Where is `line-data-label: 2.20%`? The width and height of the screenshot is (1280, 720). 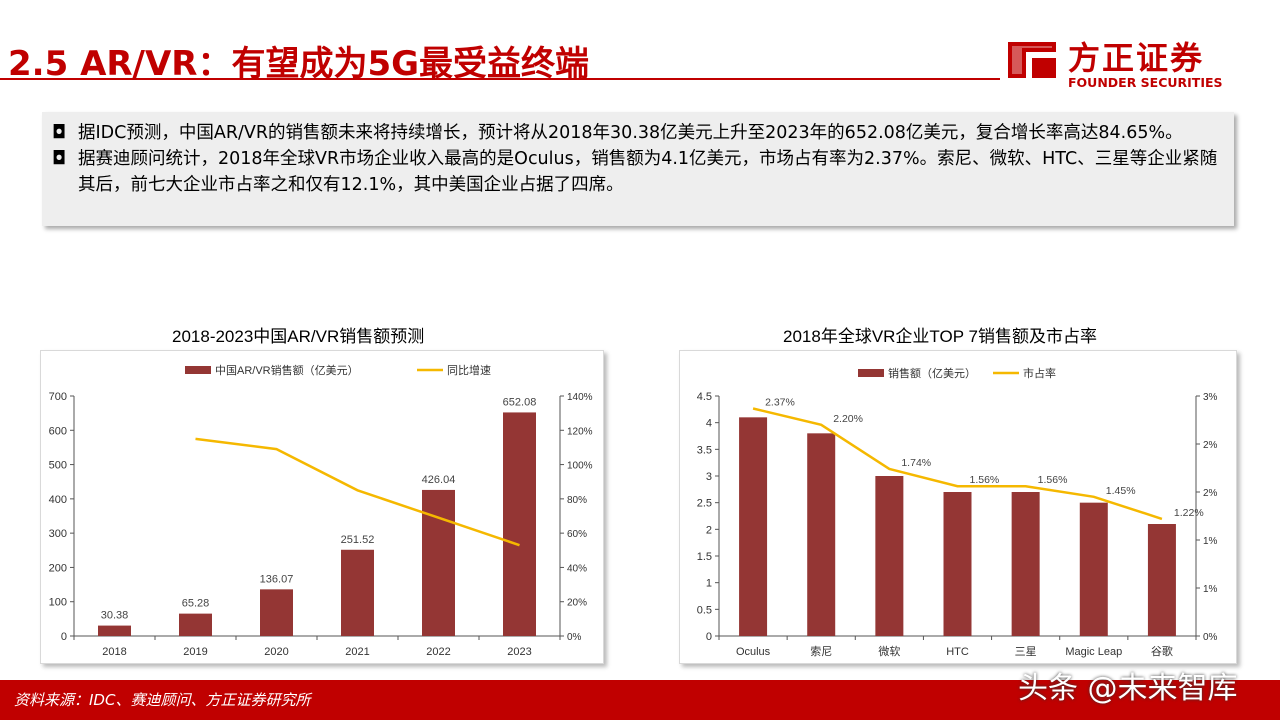
line-data-label: 2.20% is located at coordinates (848, 419).